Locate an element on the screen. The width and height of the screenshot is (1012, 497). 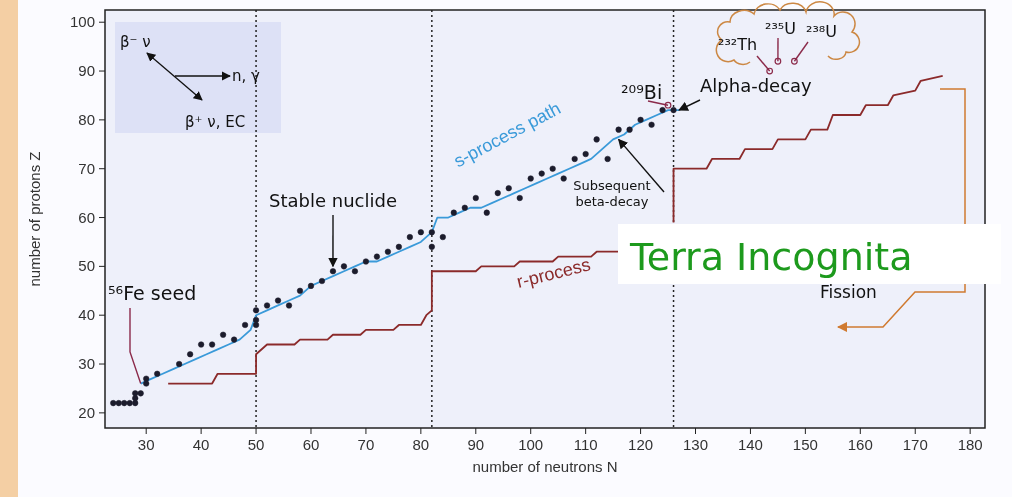
annotation: ²³⁸U is located at coordinates (821, 31).